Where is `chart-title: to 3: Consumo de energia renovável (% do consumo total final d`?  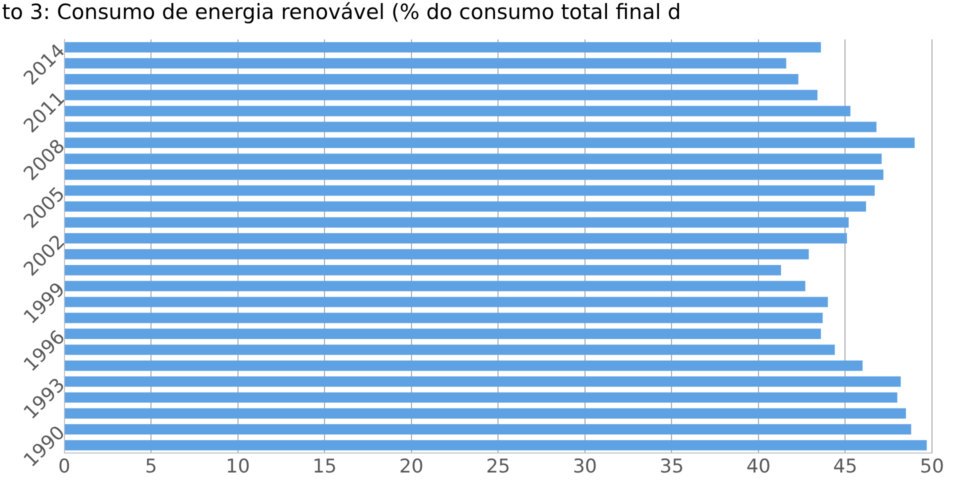 chart-title: to 3: Consumo de energia renovável (% do consumo total final d is located at coordinates (341, 13).